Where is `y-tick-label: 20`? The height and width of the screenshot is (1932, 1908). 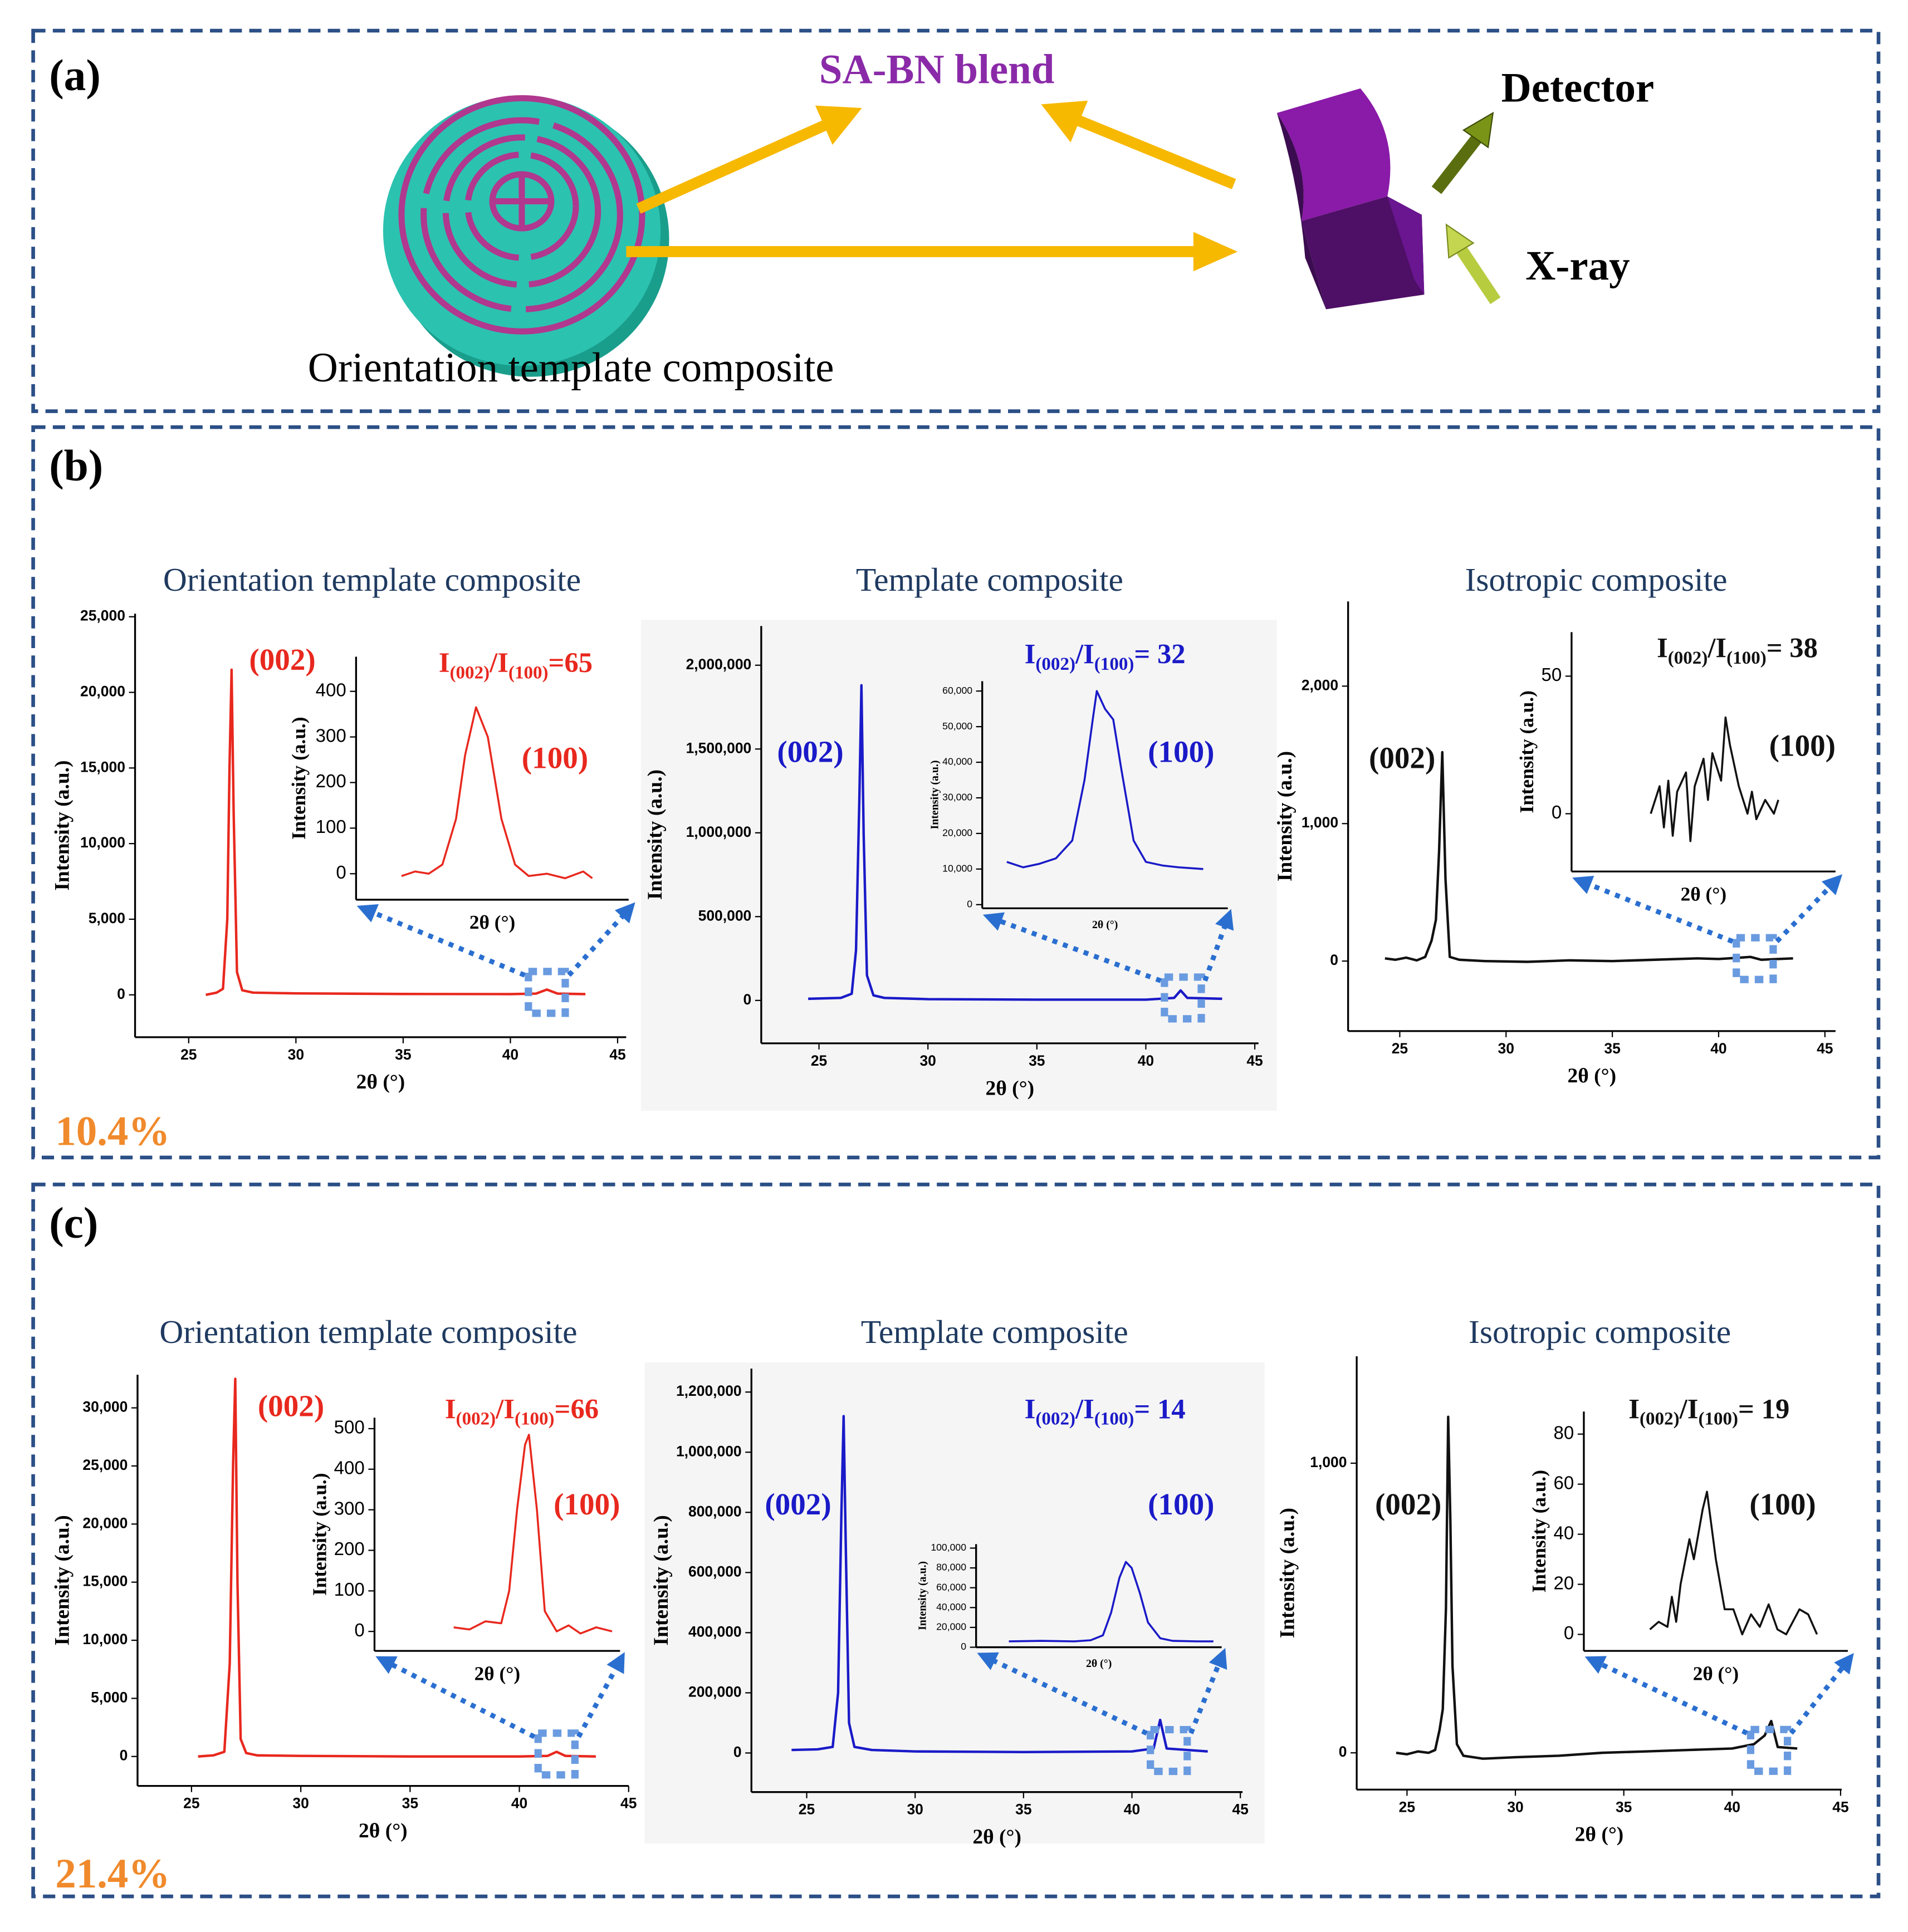
y-tick-label: 20 is located at coordinates (1564, 1583).